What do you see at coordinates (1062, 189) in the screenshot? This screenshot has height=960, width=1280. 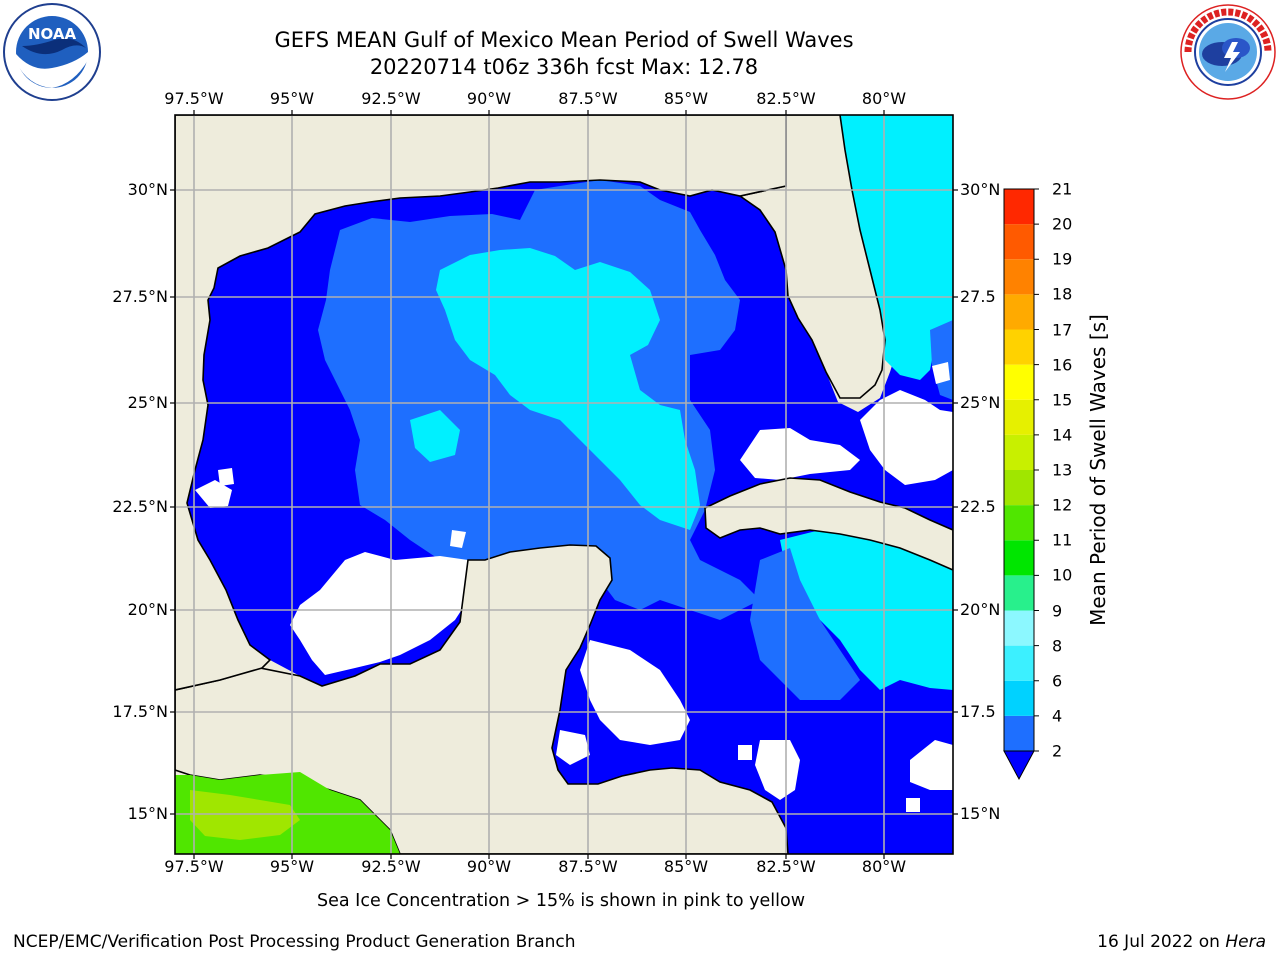 I see `colorbar-label: 21` at bounding box center [1062, 189].